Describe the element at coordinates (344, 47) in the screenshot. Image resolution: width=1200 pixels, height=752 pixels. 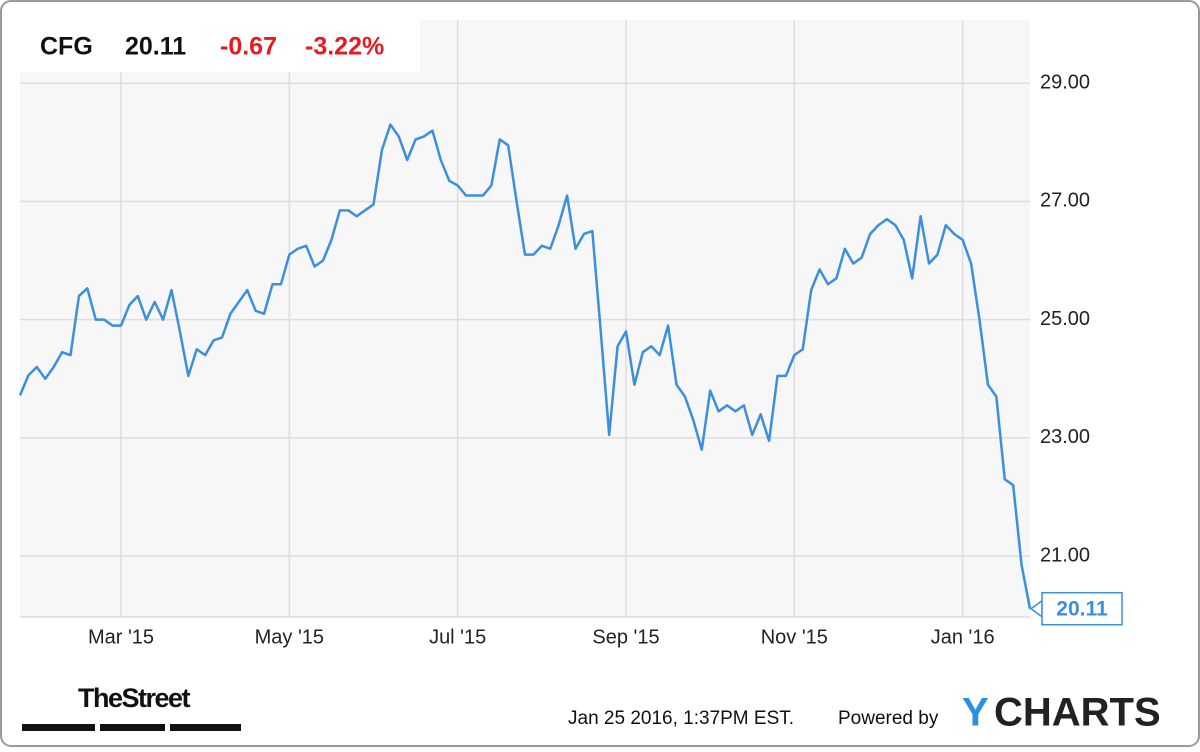
I see `change-pct: -3.22%` at that location.